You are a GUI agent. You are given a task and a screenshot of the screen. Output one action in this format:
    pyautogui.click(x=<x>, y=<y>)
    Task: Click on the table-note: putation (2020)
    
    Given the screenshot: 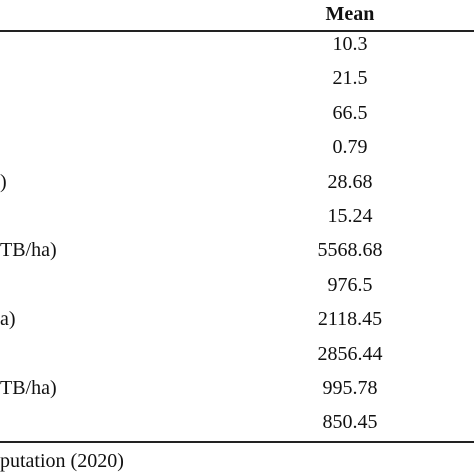 What is the action you would take?
    pyautogui.click(x=62, y=461)
    